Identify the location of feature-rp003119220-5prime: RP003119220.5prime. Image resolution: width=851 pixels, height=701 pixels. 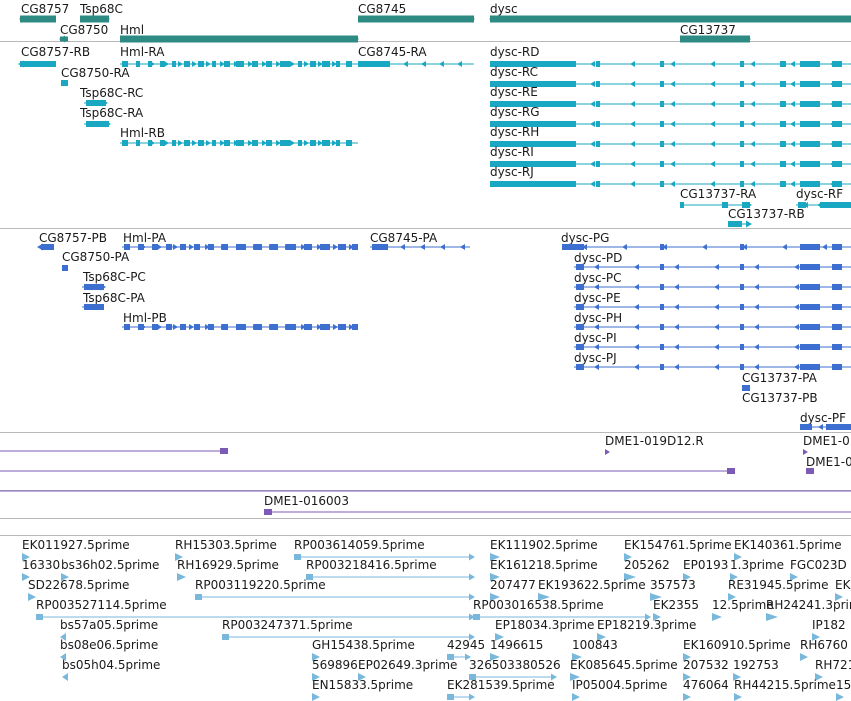
(335, 589).